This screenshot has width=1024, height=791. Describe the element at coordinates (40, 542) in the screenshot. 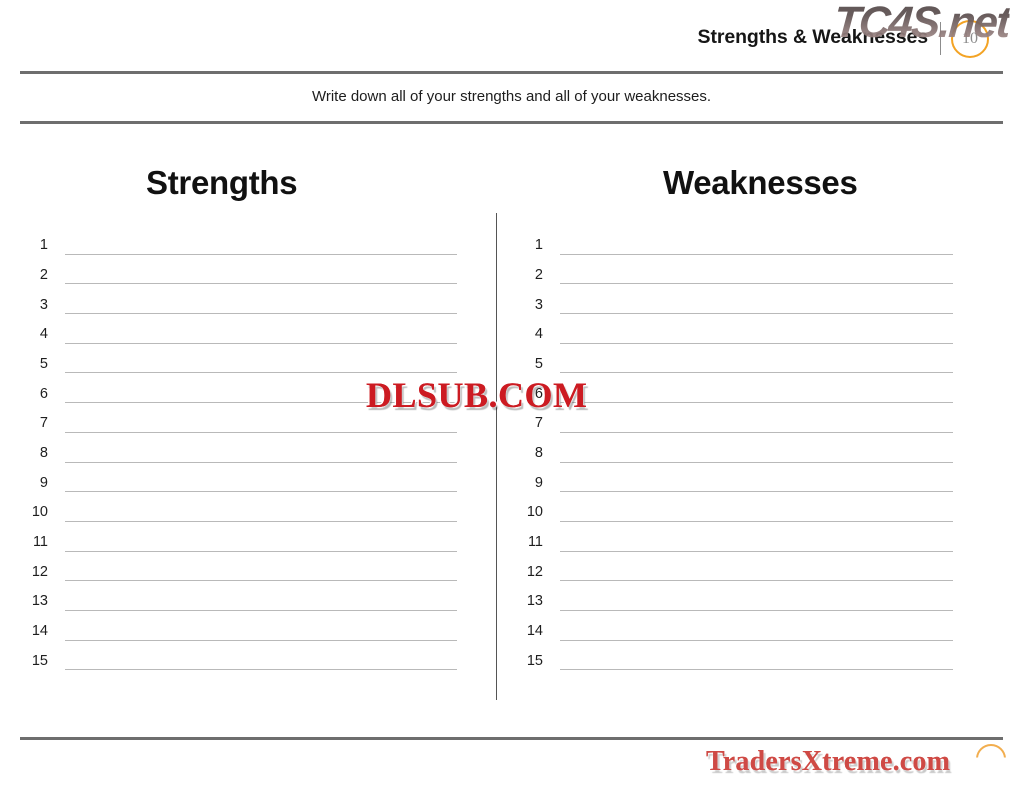

I see `row-number: 11` at that location.